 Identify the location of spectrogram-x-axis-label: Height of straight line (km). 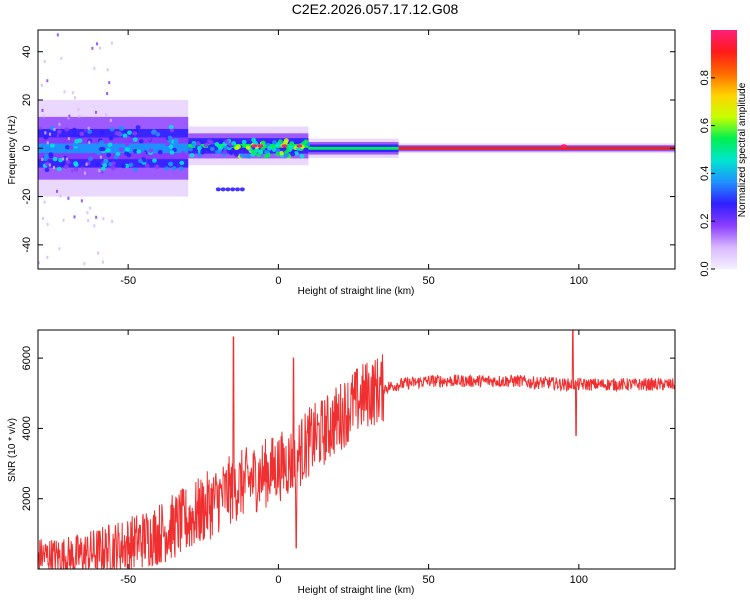
(356, 291).